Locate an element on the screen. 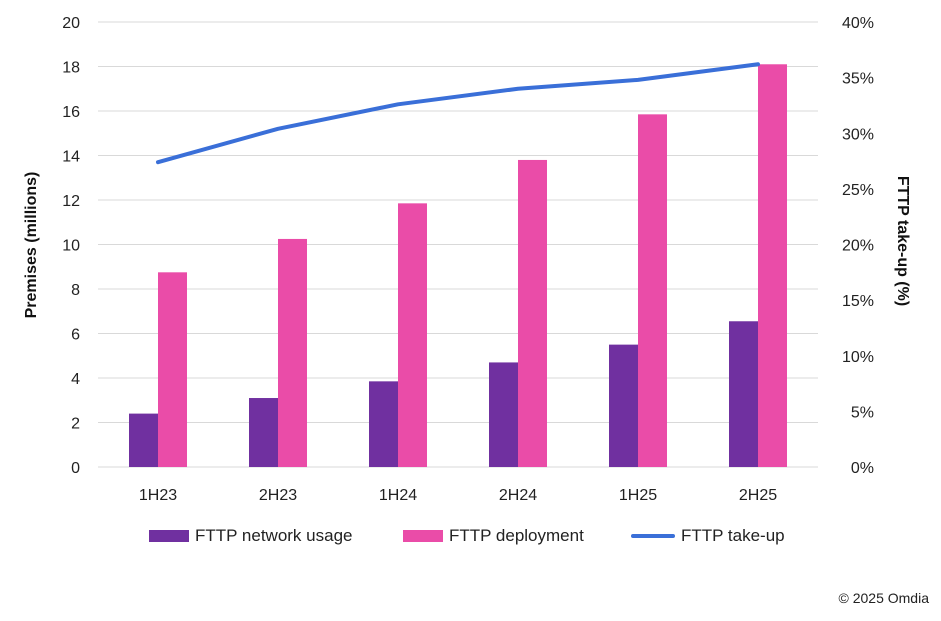  y-tick-label: 14 is located at coordinates (71, 157).